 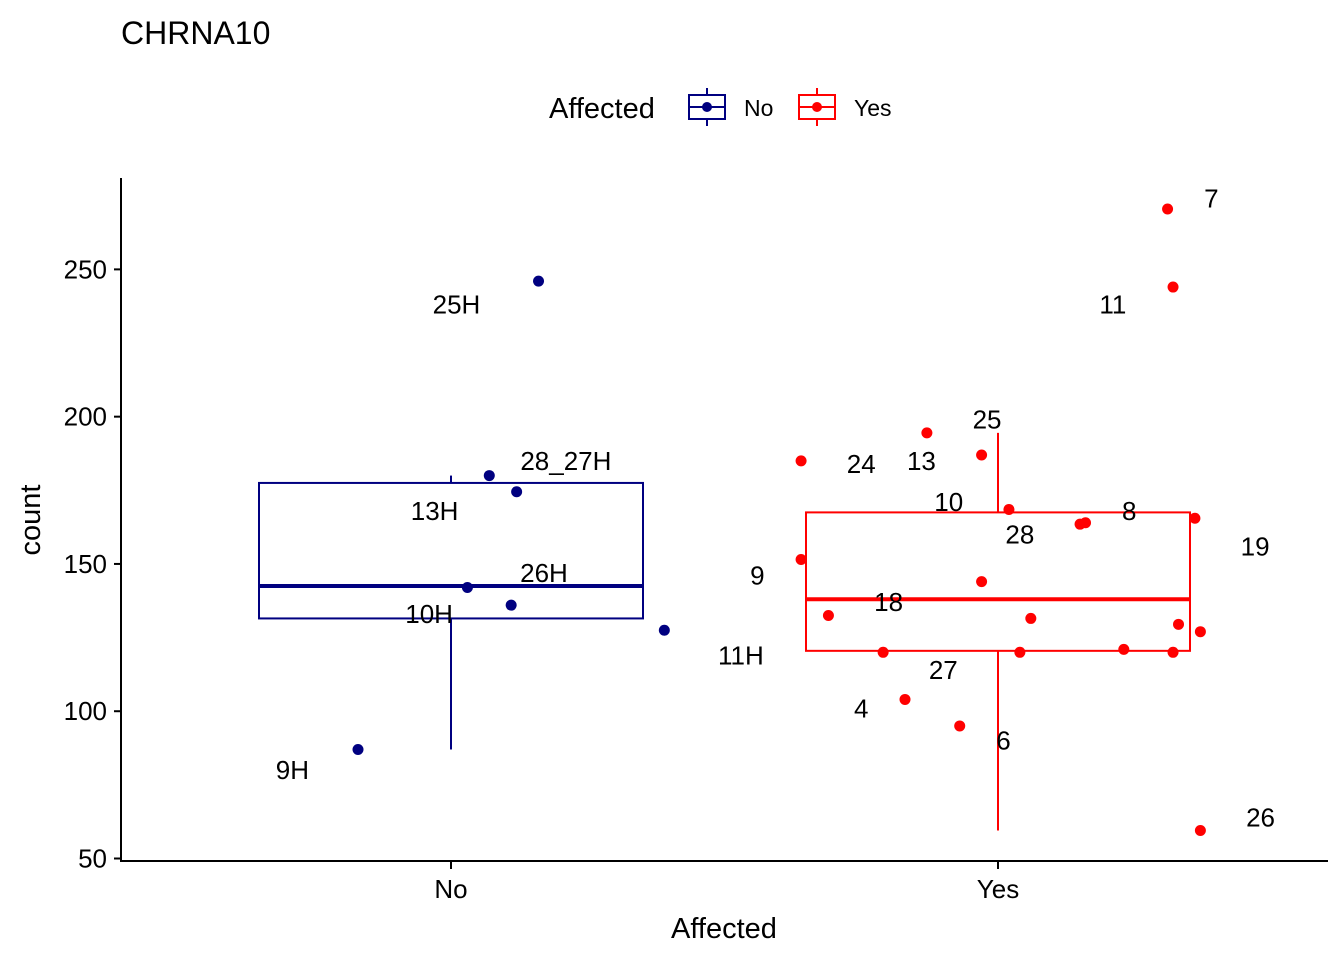 What do you see at coordinates (1019, 534) in the screenshot?
I see `point-label-yes-28: 28` at bounding box center [1019, 534].